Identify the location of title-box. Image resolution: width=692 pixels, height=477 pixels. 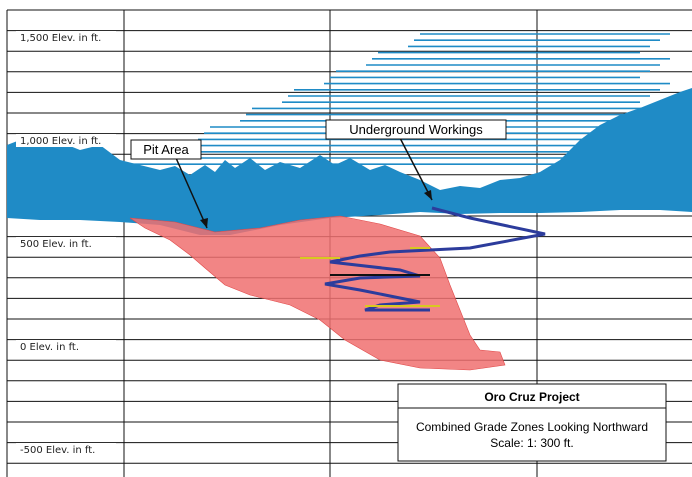
(532, 422).